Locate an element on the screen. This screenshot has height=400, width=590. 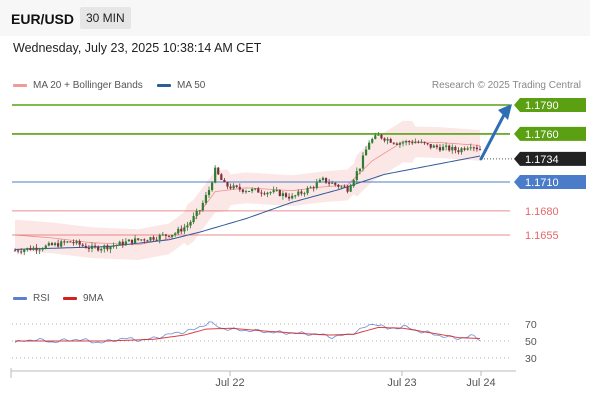
legend-ma50-label: MA 50 is located at coordinates (191, 85).